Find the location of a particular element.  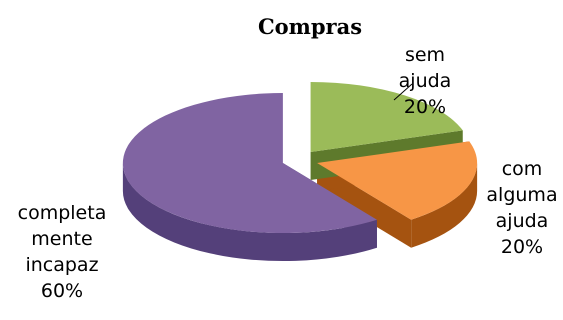

pie-slice-side-com-alguma-ajuda is located at coordinates (444, 205).